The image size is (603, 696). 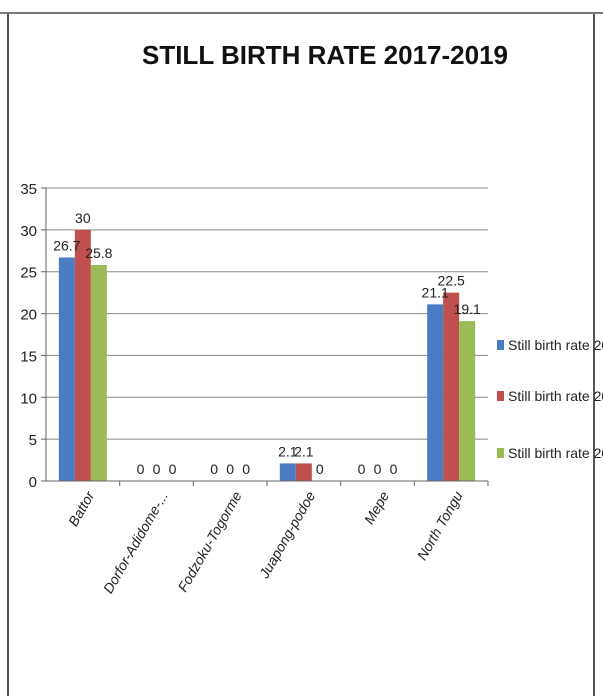 I want to click on data-label: 21.1, so click(x=435, y=292).